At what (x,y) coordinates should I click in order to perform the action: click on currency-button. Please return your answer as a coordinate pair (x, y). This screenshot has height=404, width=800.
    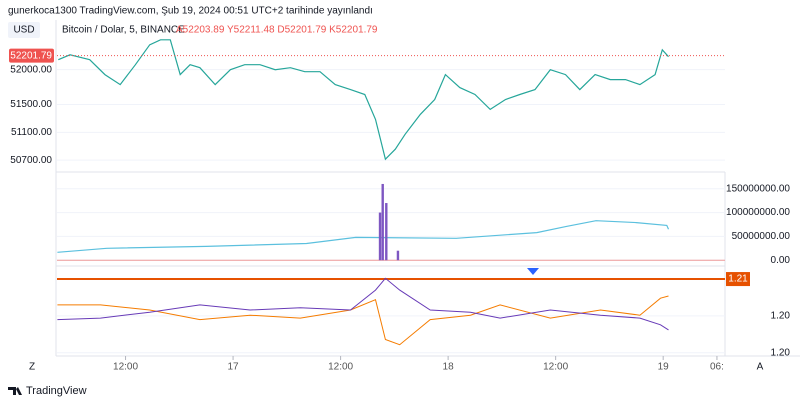
    Looking at the image, I should click on (24, 30).